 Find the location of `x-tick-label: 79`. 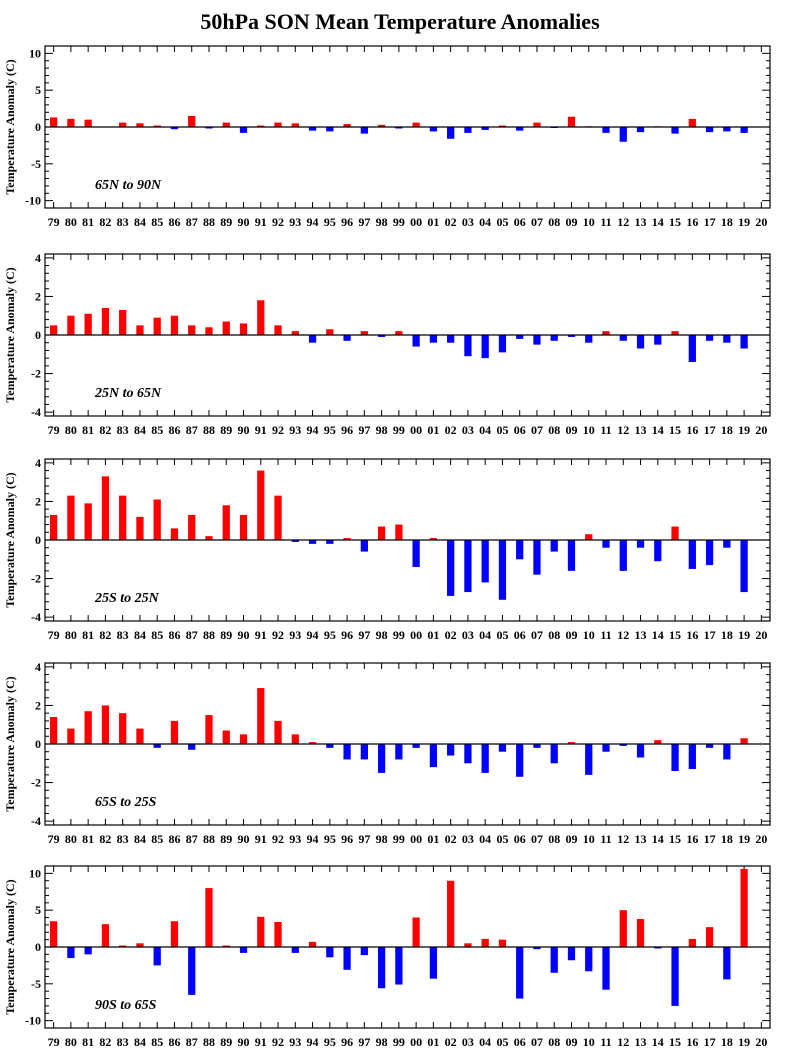

x-tick-label: 79 is located at coordinates (54, 635).